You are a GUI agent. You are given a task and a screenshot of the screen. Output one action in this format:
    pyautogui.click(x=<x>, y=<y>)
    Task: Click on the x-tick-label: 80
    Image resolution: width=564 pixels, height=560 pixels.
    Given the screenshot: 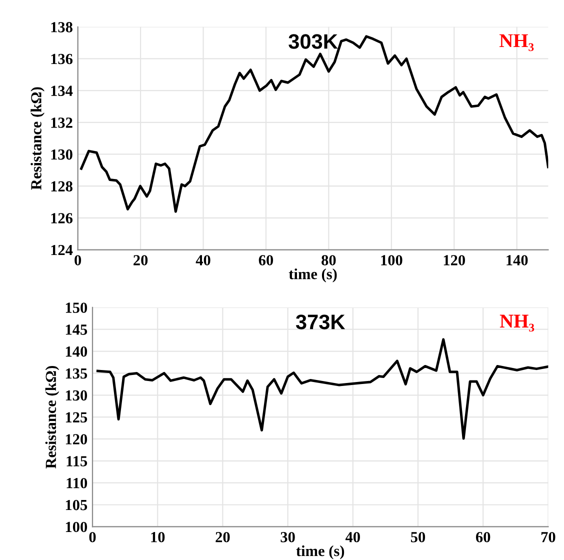 What is the action you would take?
    pyautogui.click(x=329, y=260)
    